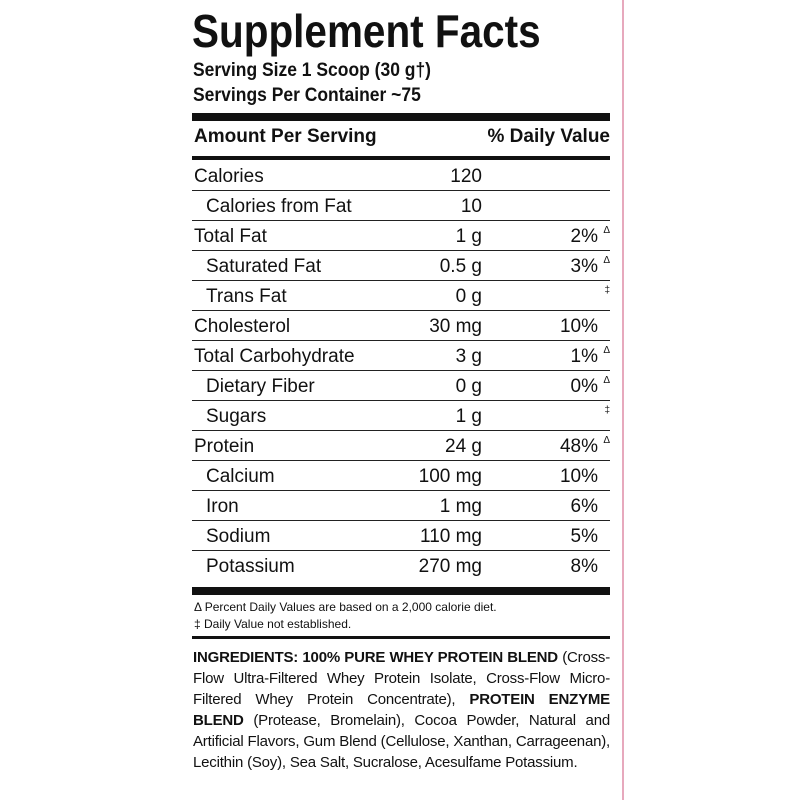 The width and height of the screenshot is (800, 800). I want to click on daily-value: 2%, so click(584, 236).